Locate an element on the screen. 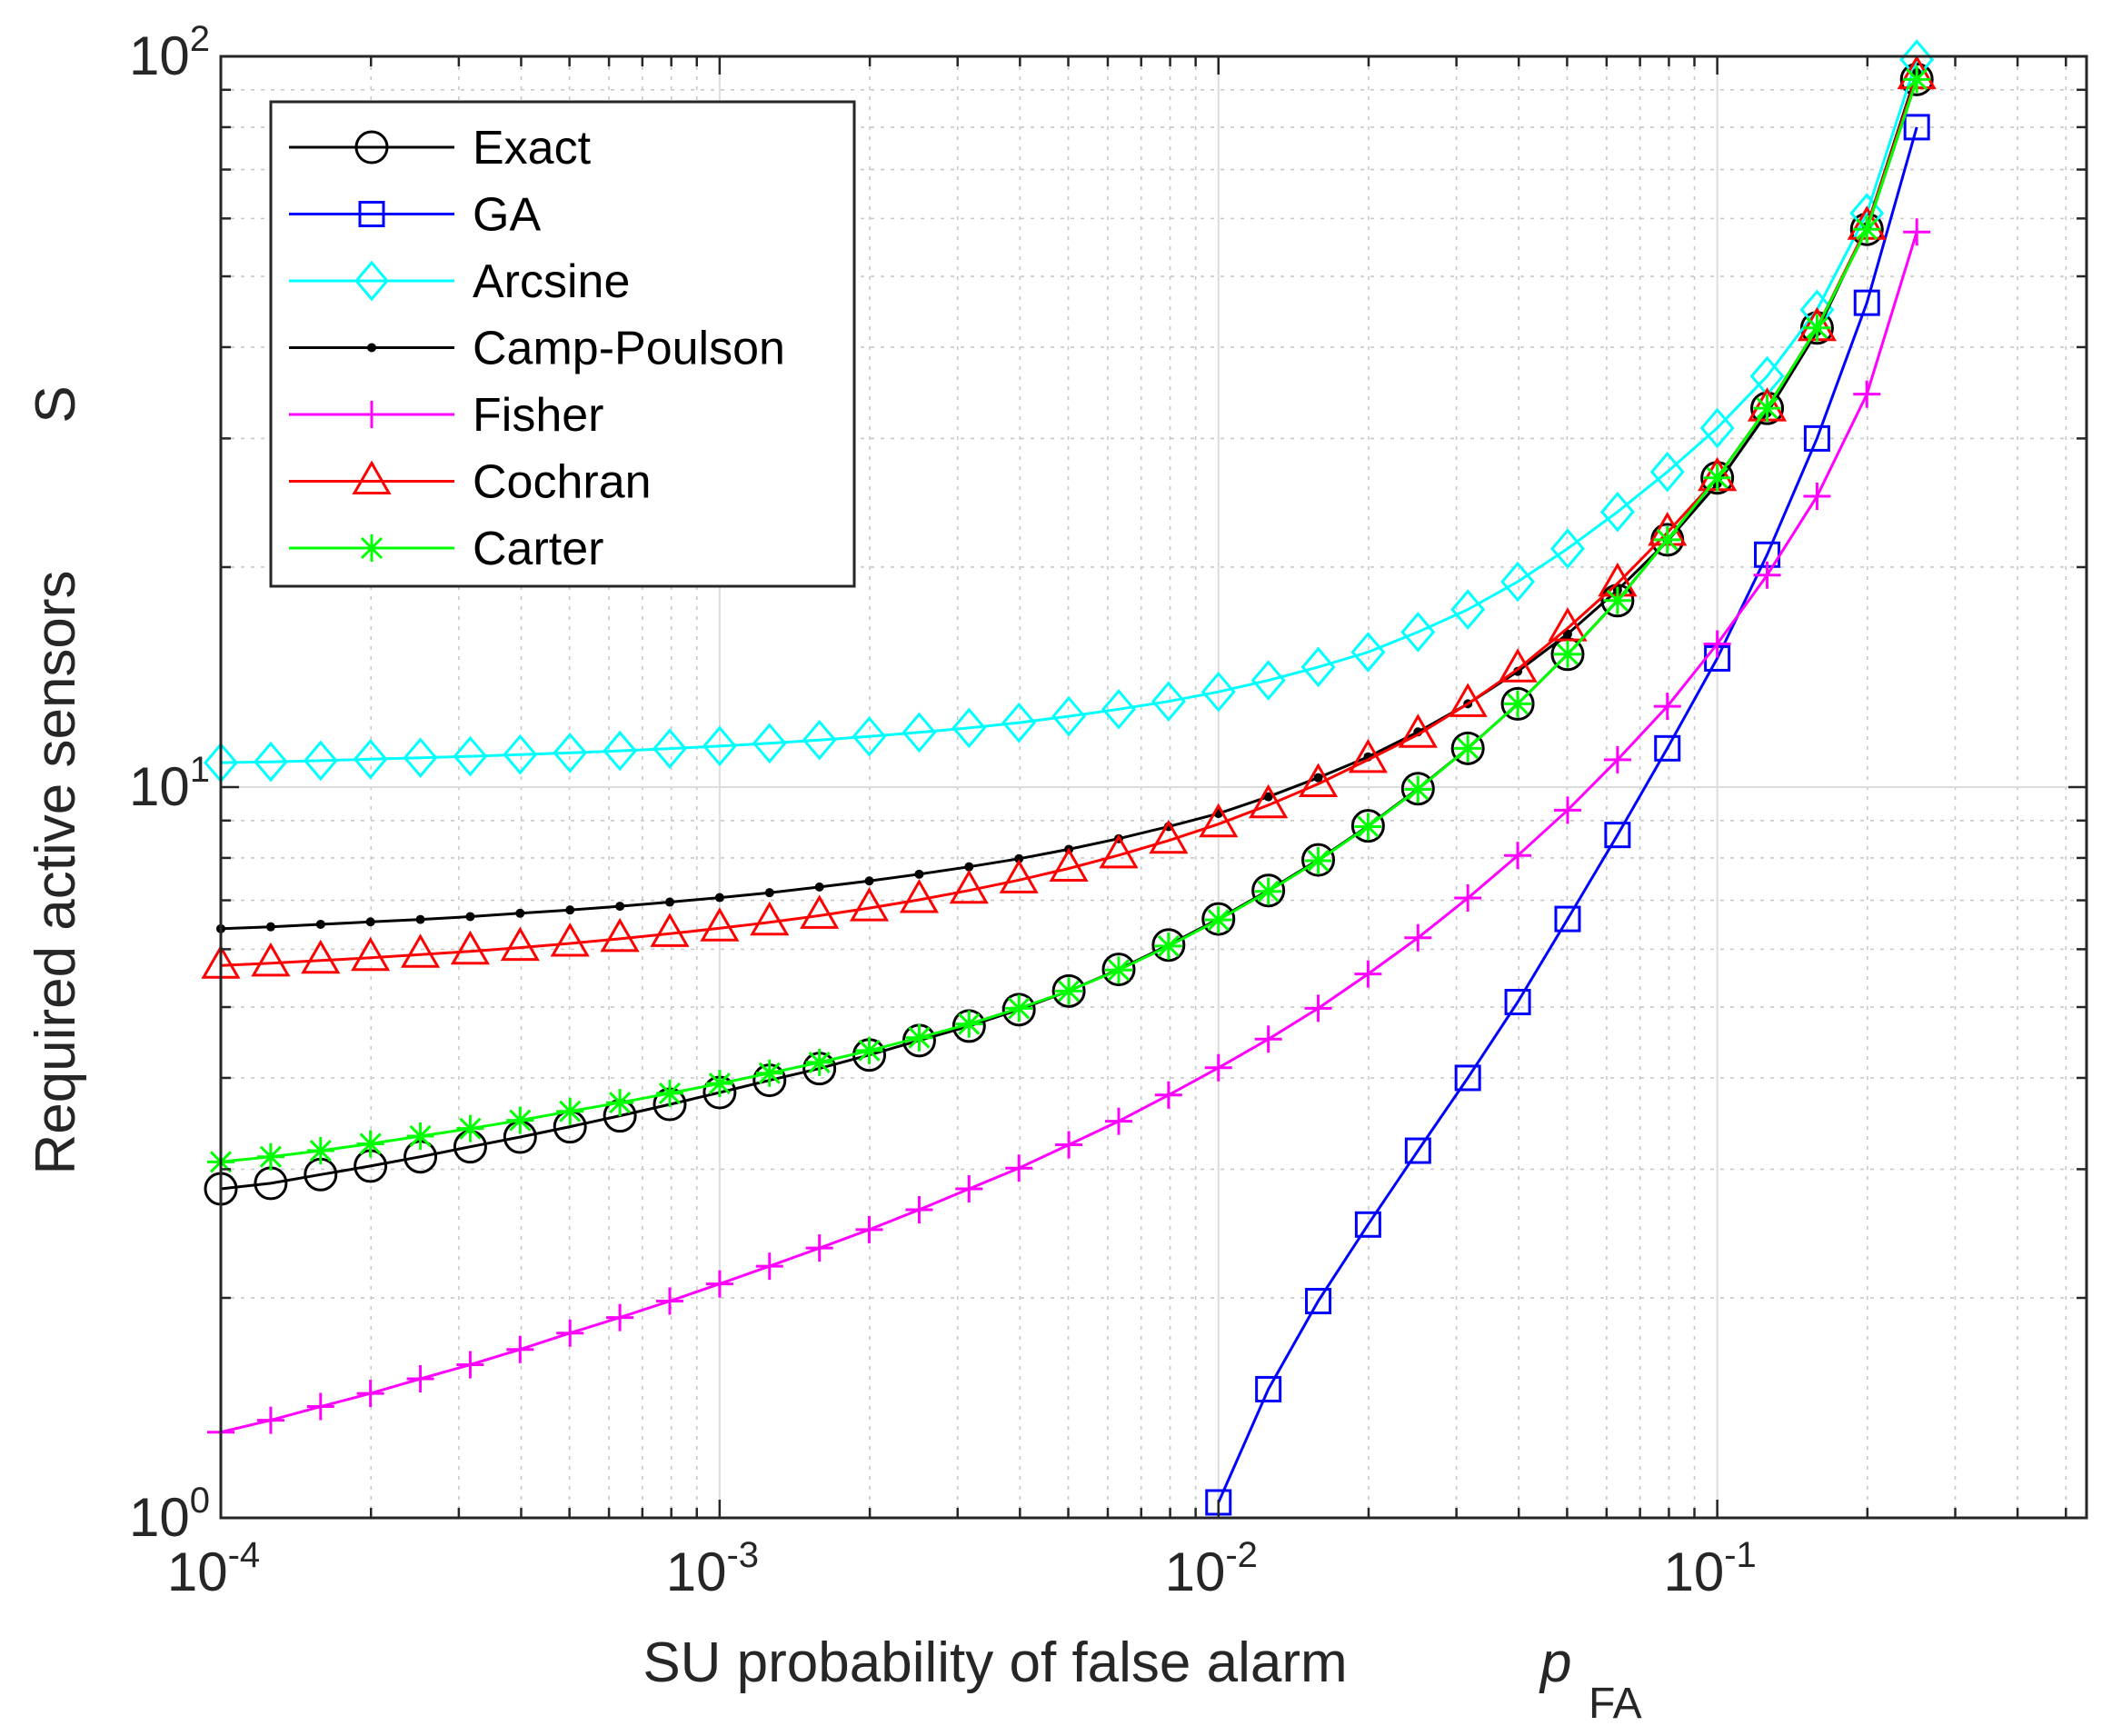 Image resolution: width=2112 pixels, height=1736 pixels. x-tick-label: 10⁻² is located at coordinates (1211, 1568).